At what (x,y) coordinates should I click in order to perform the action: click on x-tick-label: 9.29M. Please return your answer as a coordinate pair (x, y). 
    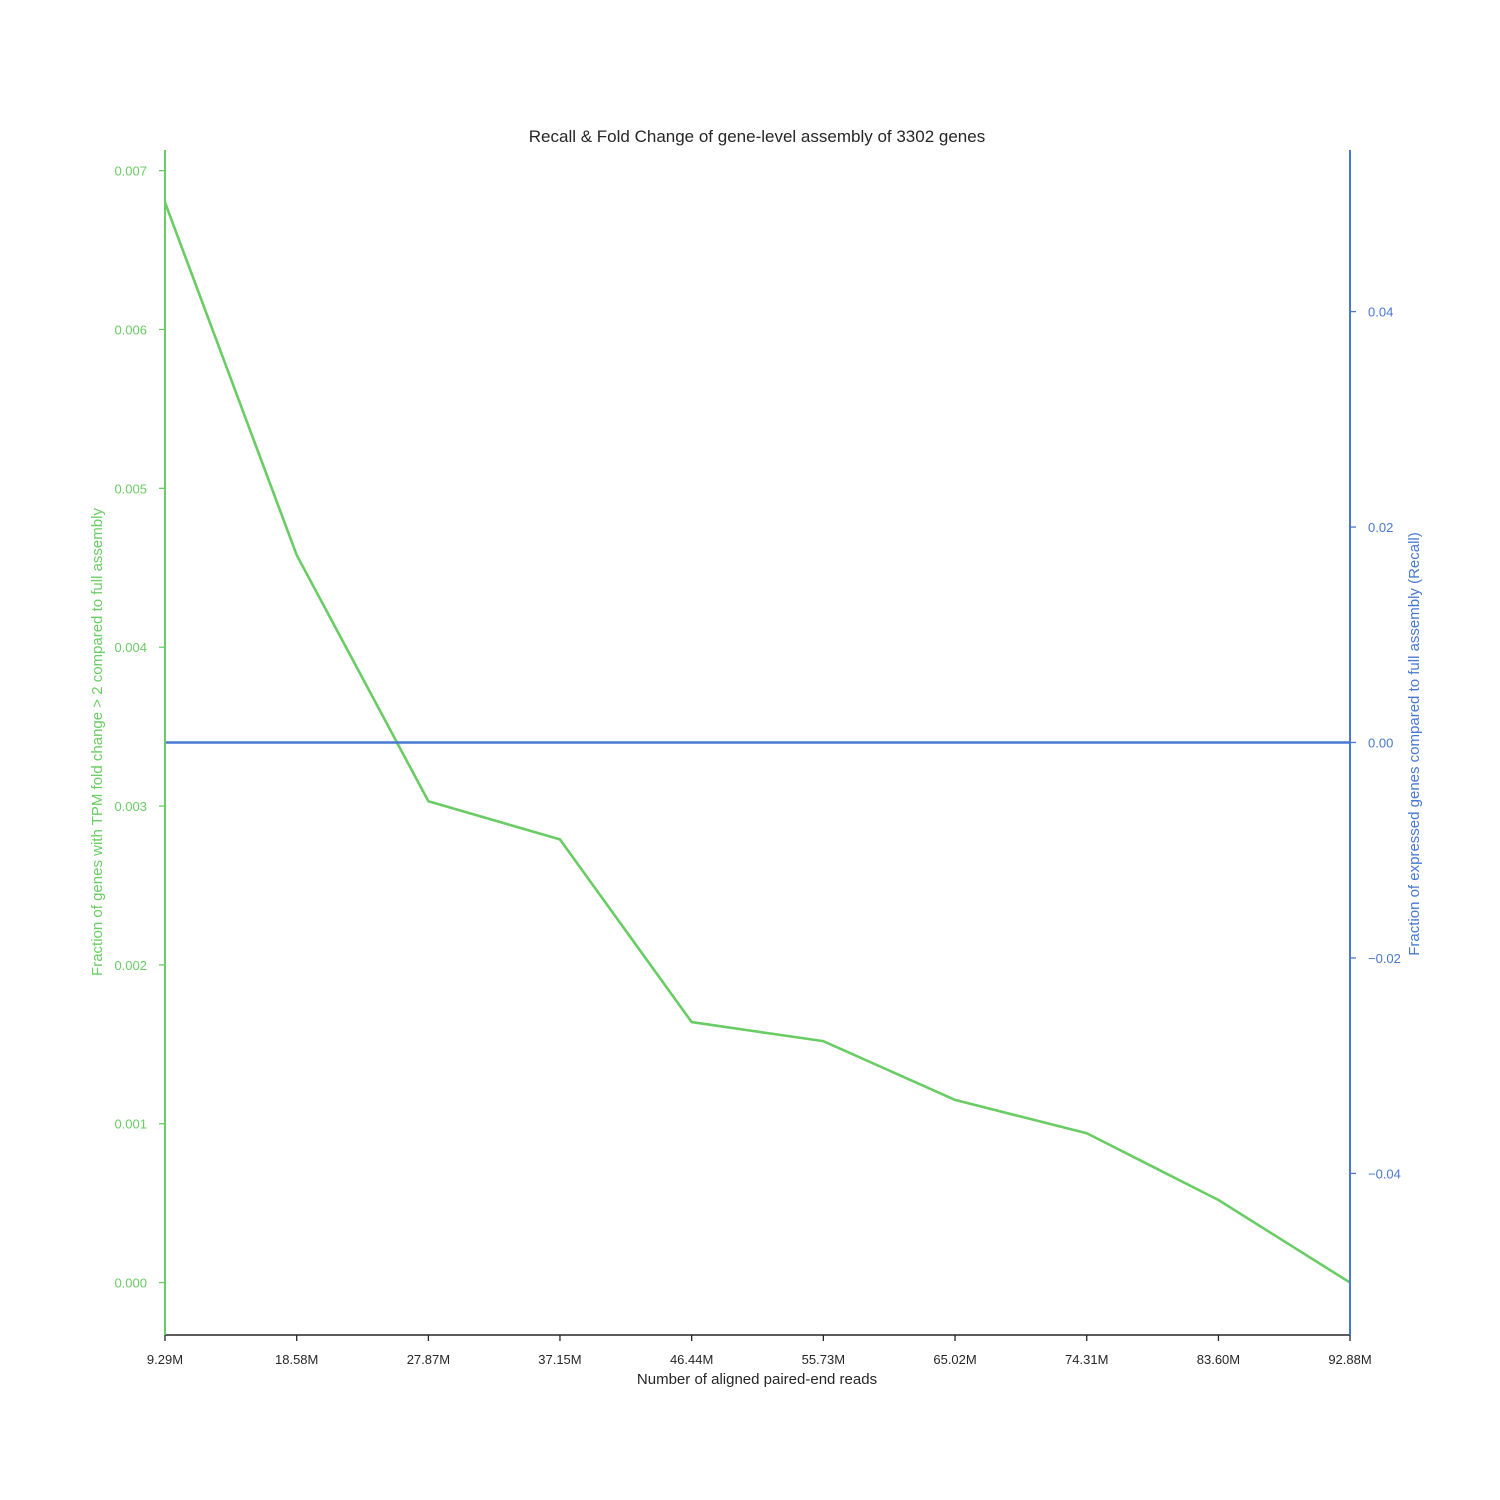
    Looking at the image, I should click on (165, 1359).